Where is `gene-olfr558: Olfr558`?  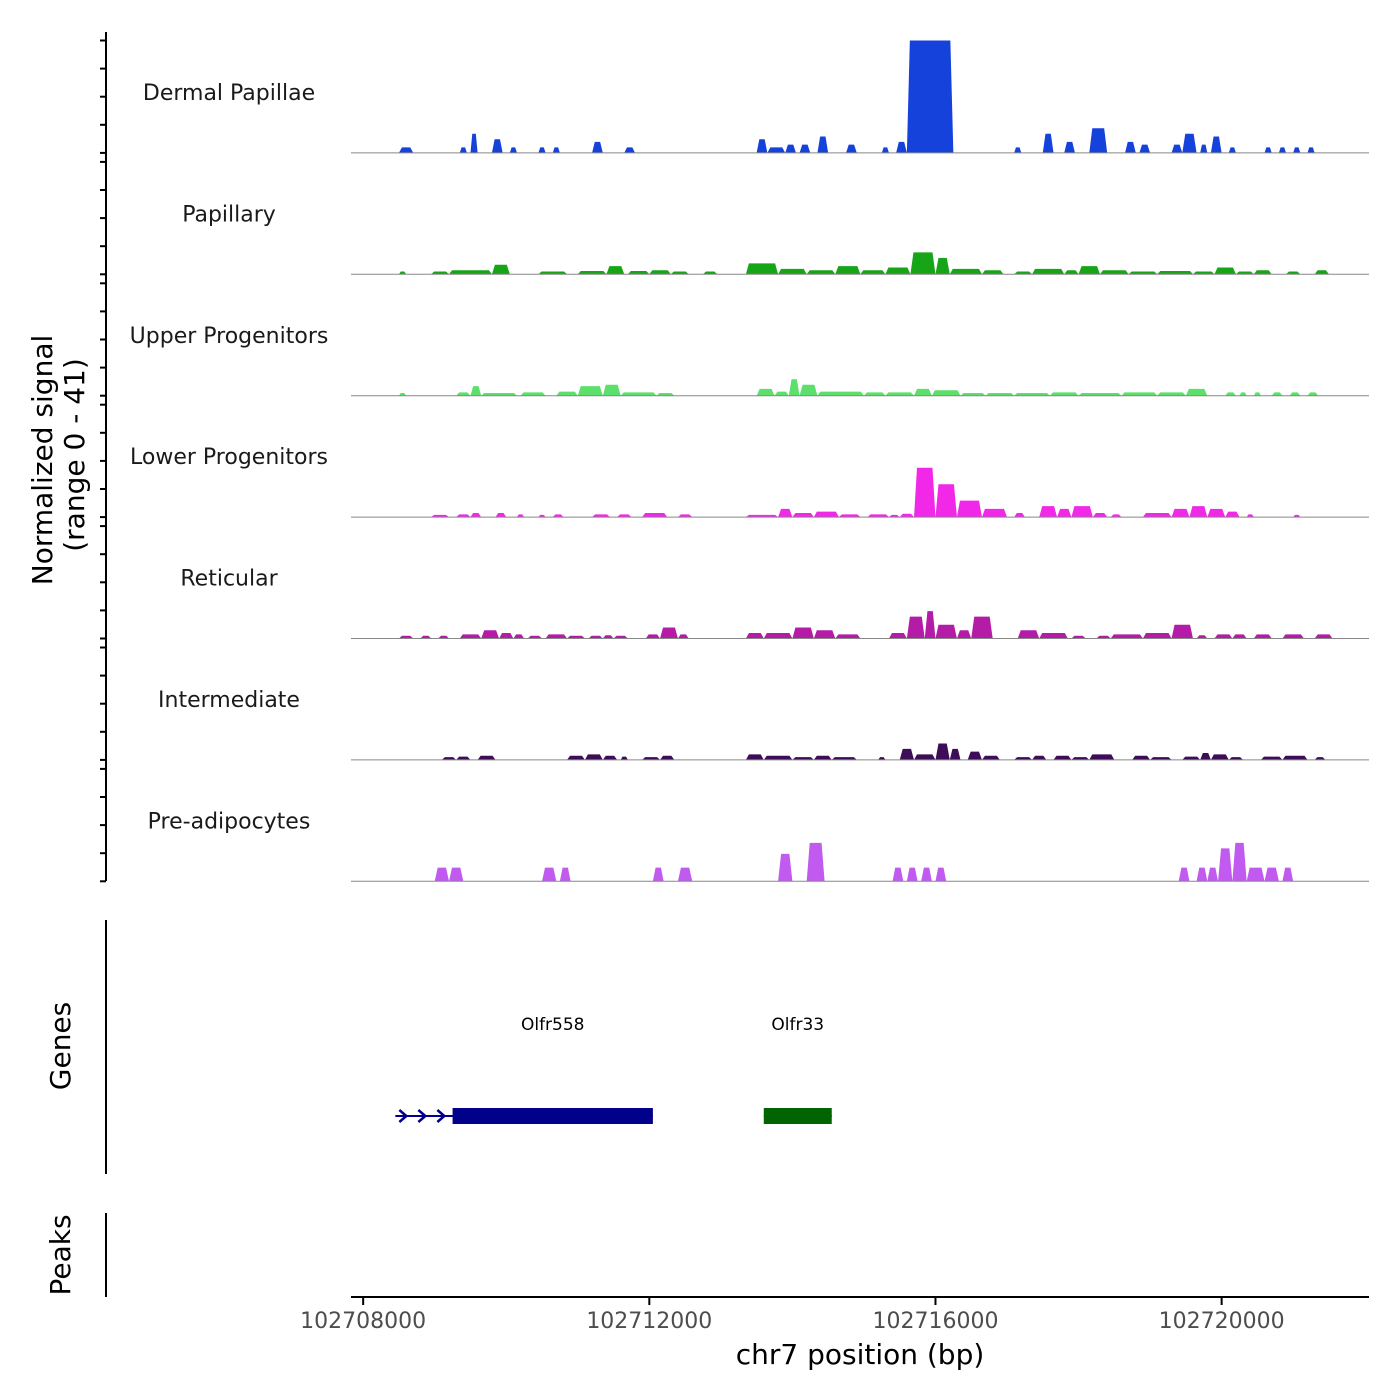
gene-olfr558: Olfr558 is located at coordinates (524, 1069).